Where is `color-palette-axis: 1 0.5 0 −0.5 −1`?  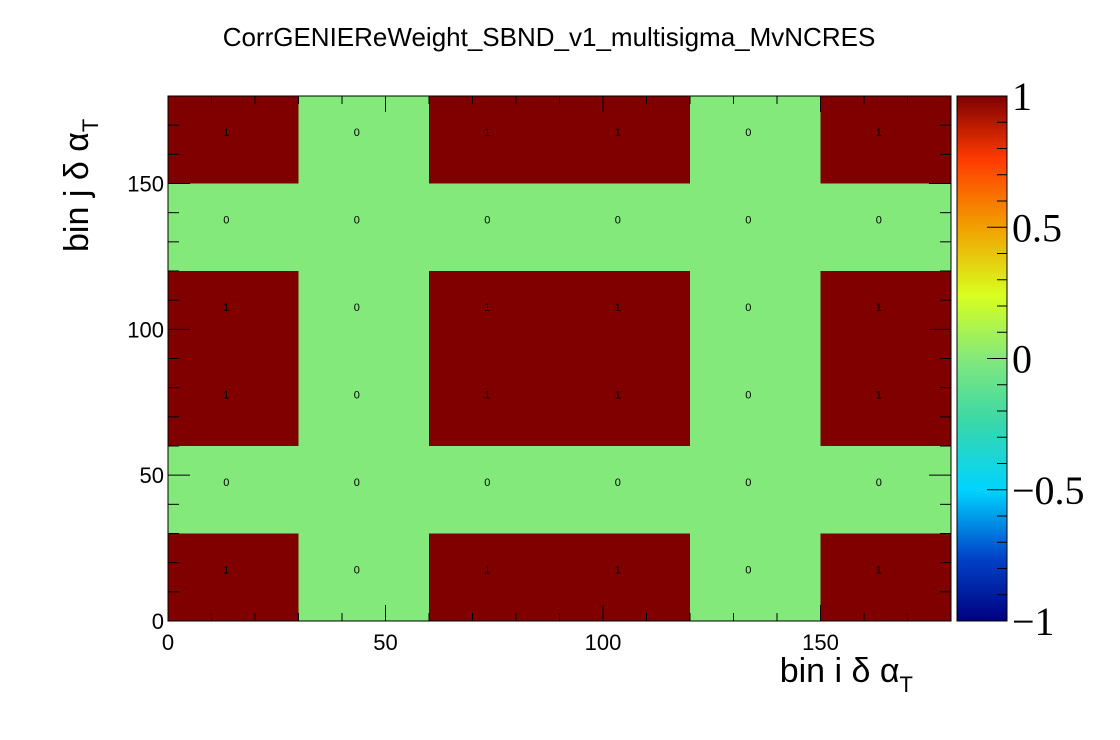
color-palette-axis: 1 0.5 0 −0.5 −1 is located at coordinates (1036, 359).